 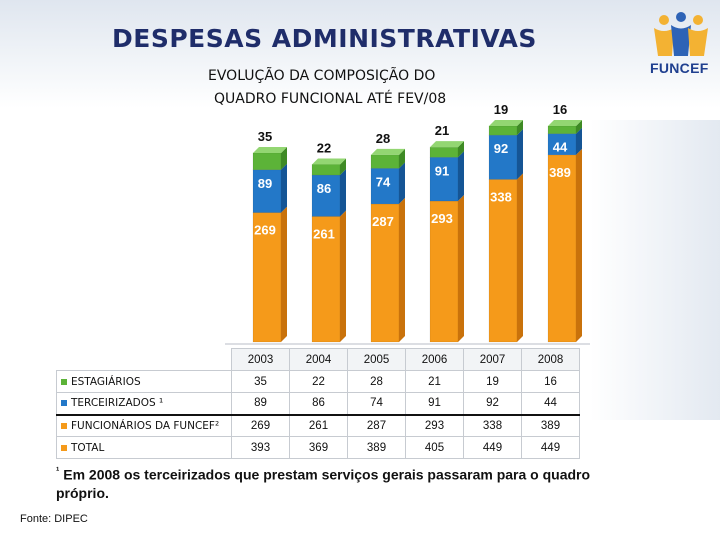 What do you see at coordinates (383, 221) in the screenshot?
I see `bar-data-label: 287` at bounding box center [383, 221].